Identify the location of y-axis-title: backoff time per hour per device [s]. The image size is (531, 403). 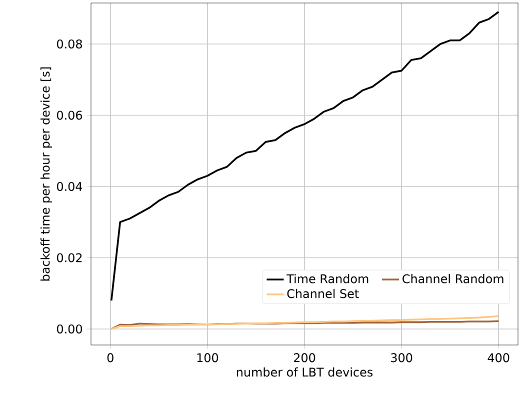
(46, 174).